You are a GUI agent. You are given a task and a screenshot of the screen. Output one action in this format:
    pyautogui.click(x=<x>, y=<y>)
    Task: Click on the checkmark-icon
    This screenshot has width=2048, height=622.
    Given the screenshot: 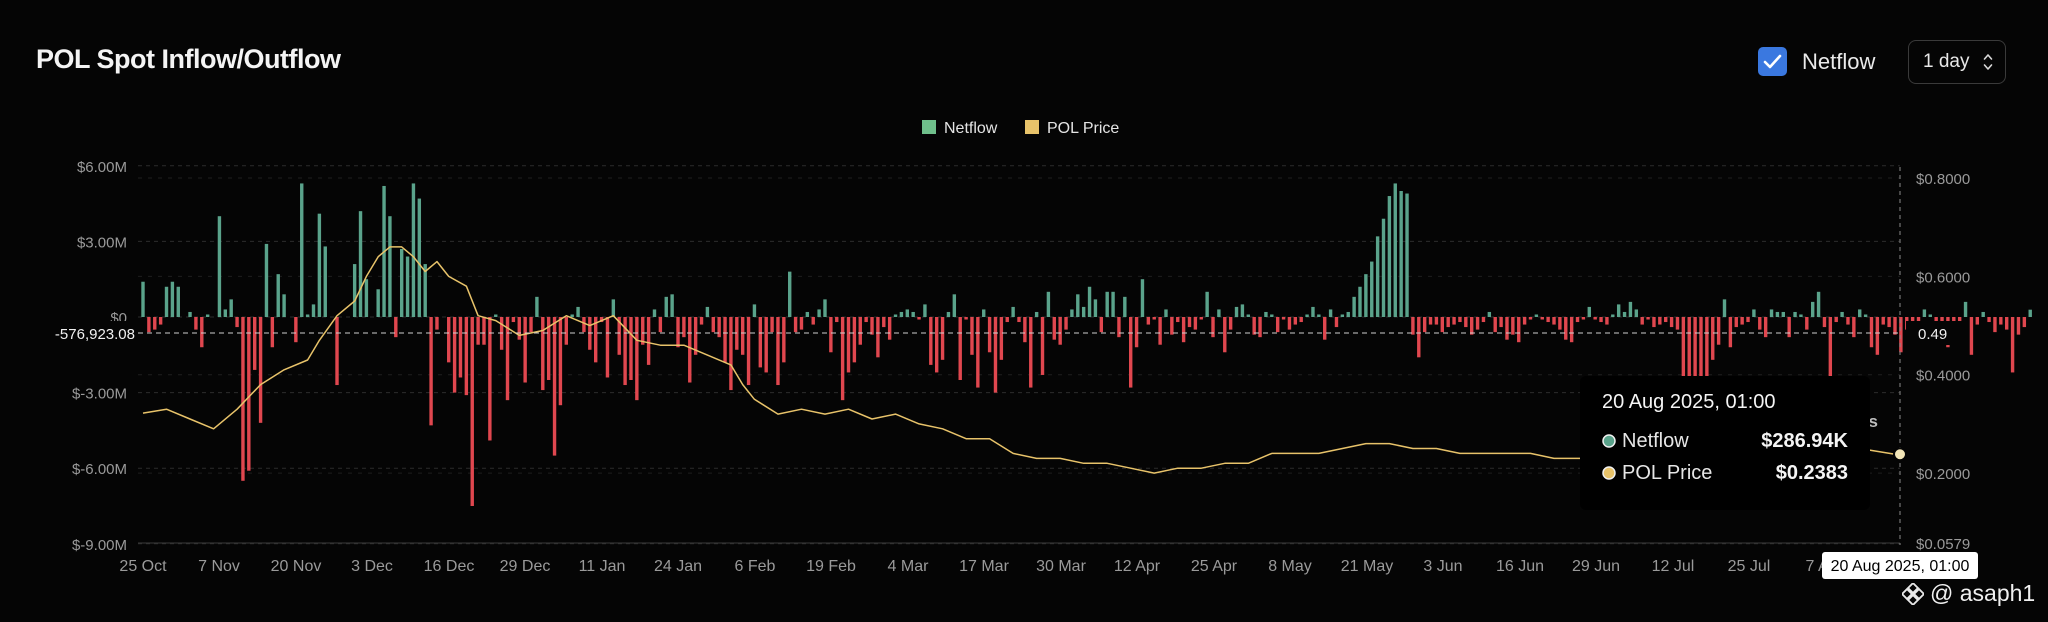 What is the action you would take?
    pyautogui.click(x=1772, y=61)
    